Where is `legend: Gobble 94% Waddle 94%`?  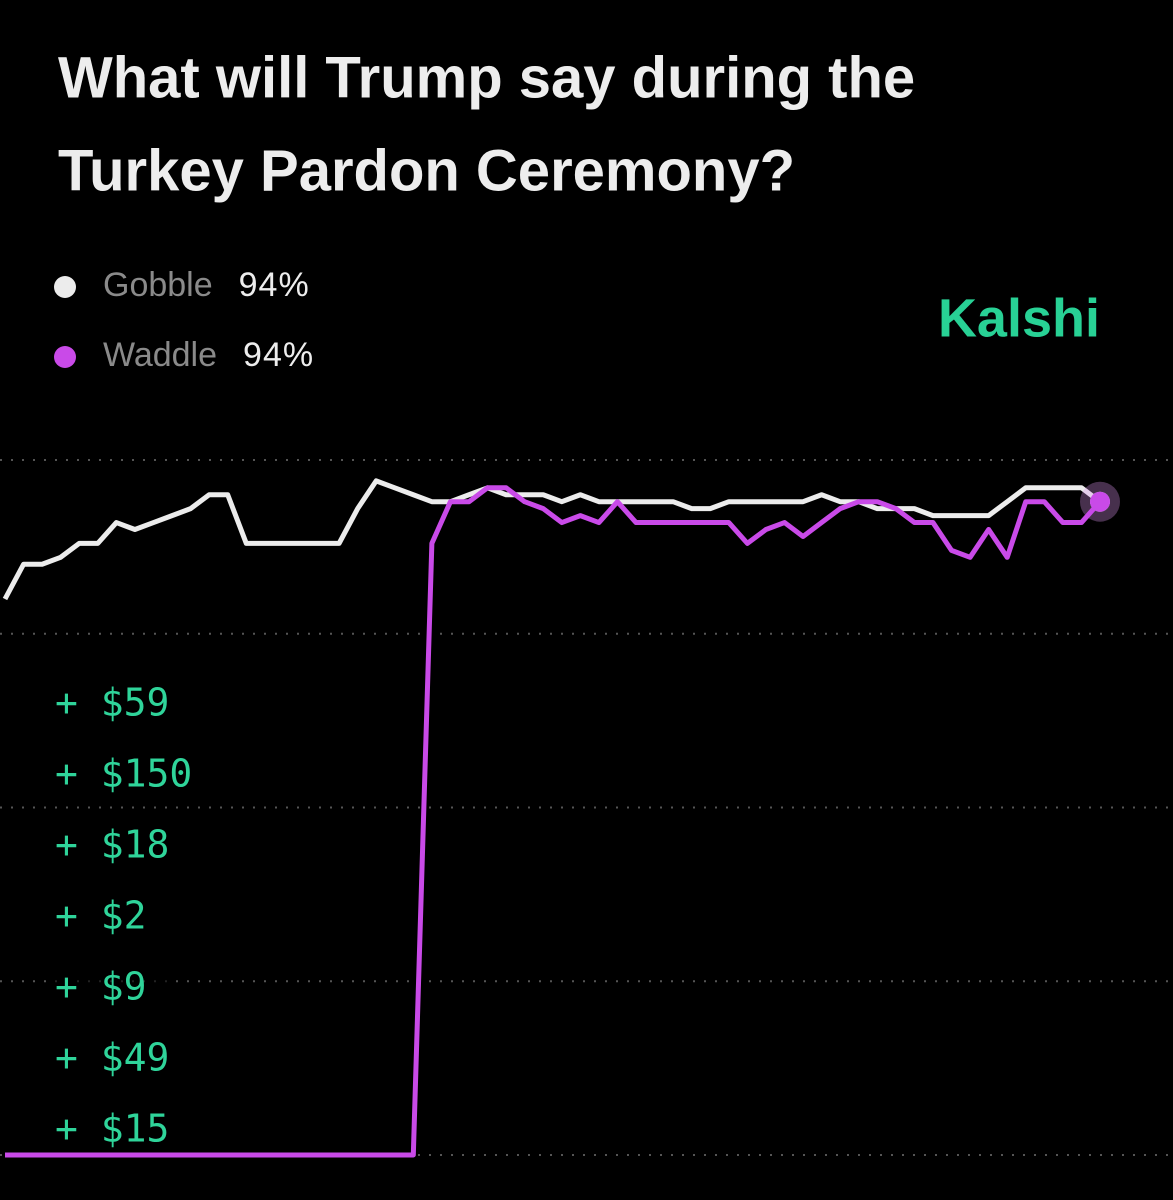 legend: Gobble 94% Waddle 94% is located at coordinates (184, 320).